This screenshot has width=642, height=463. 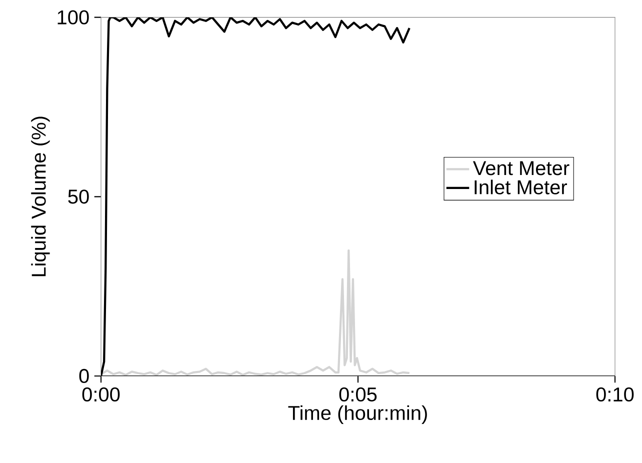 What do you see at coordinates (255, 312) in the screenshot?
I see `line-series` at bounding box center [255, 312].